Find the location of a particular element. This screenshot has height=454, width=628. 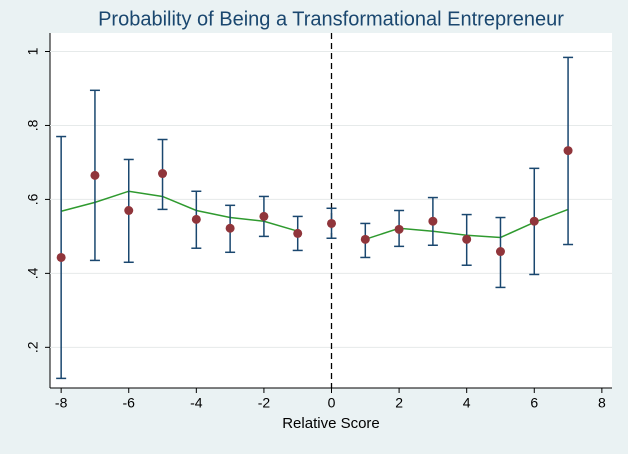

y-tick-label: 1 is located at coordinates (33, 51).